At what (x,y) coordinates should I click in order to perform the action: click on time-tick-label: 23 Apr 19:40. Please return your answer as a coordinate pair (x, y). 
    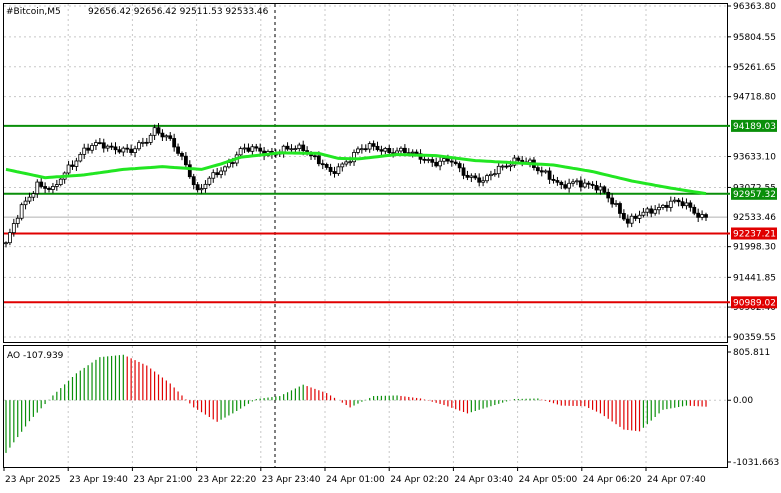
    Looking at the image, I should click on (98, 480).